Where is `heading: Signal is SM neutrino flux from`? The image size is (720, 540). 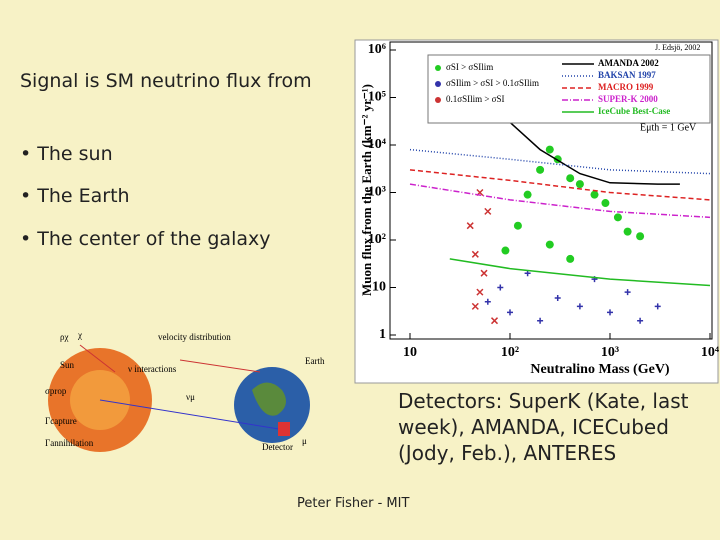 heading: Signal is SM neutrino flux from is located at coordinates (166, 81).